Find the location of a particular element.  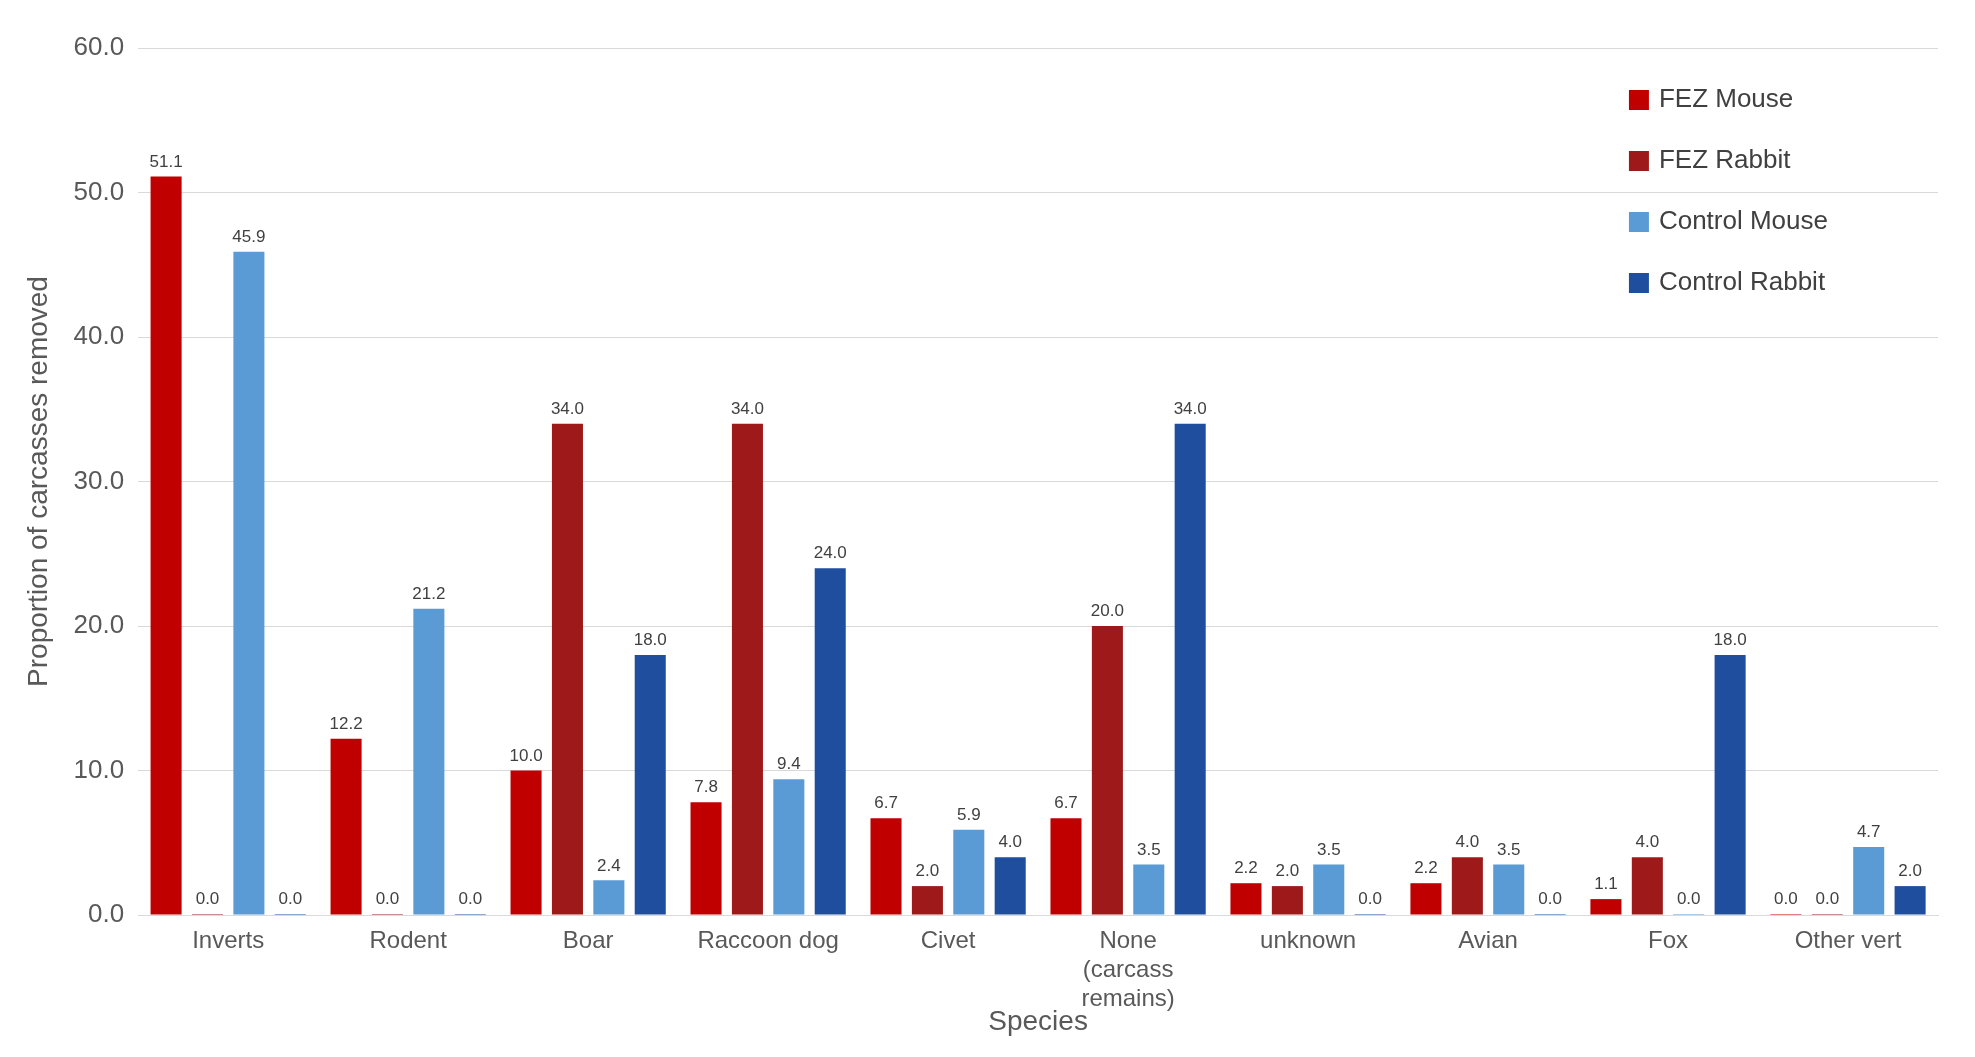

x-tick-label: Boar is located at coordinates (588, 940).